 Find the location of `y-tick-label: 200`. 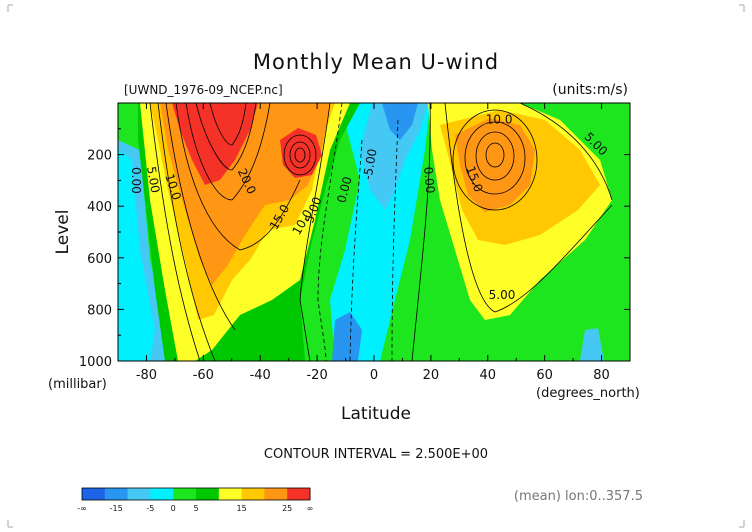

y-tick-label: 200 is located at coordinates (99, 156).